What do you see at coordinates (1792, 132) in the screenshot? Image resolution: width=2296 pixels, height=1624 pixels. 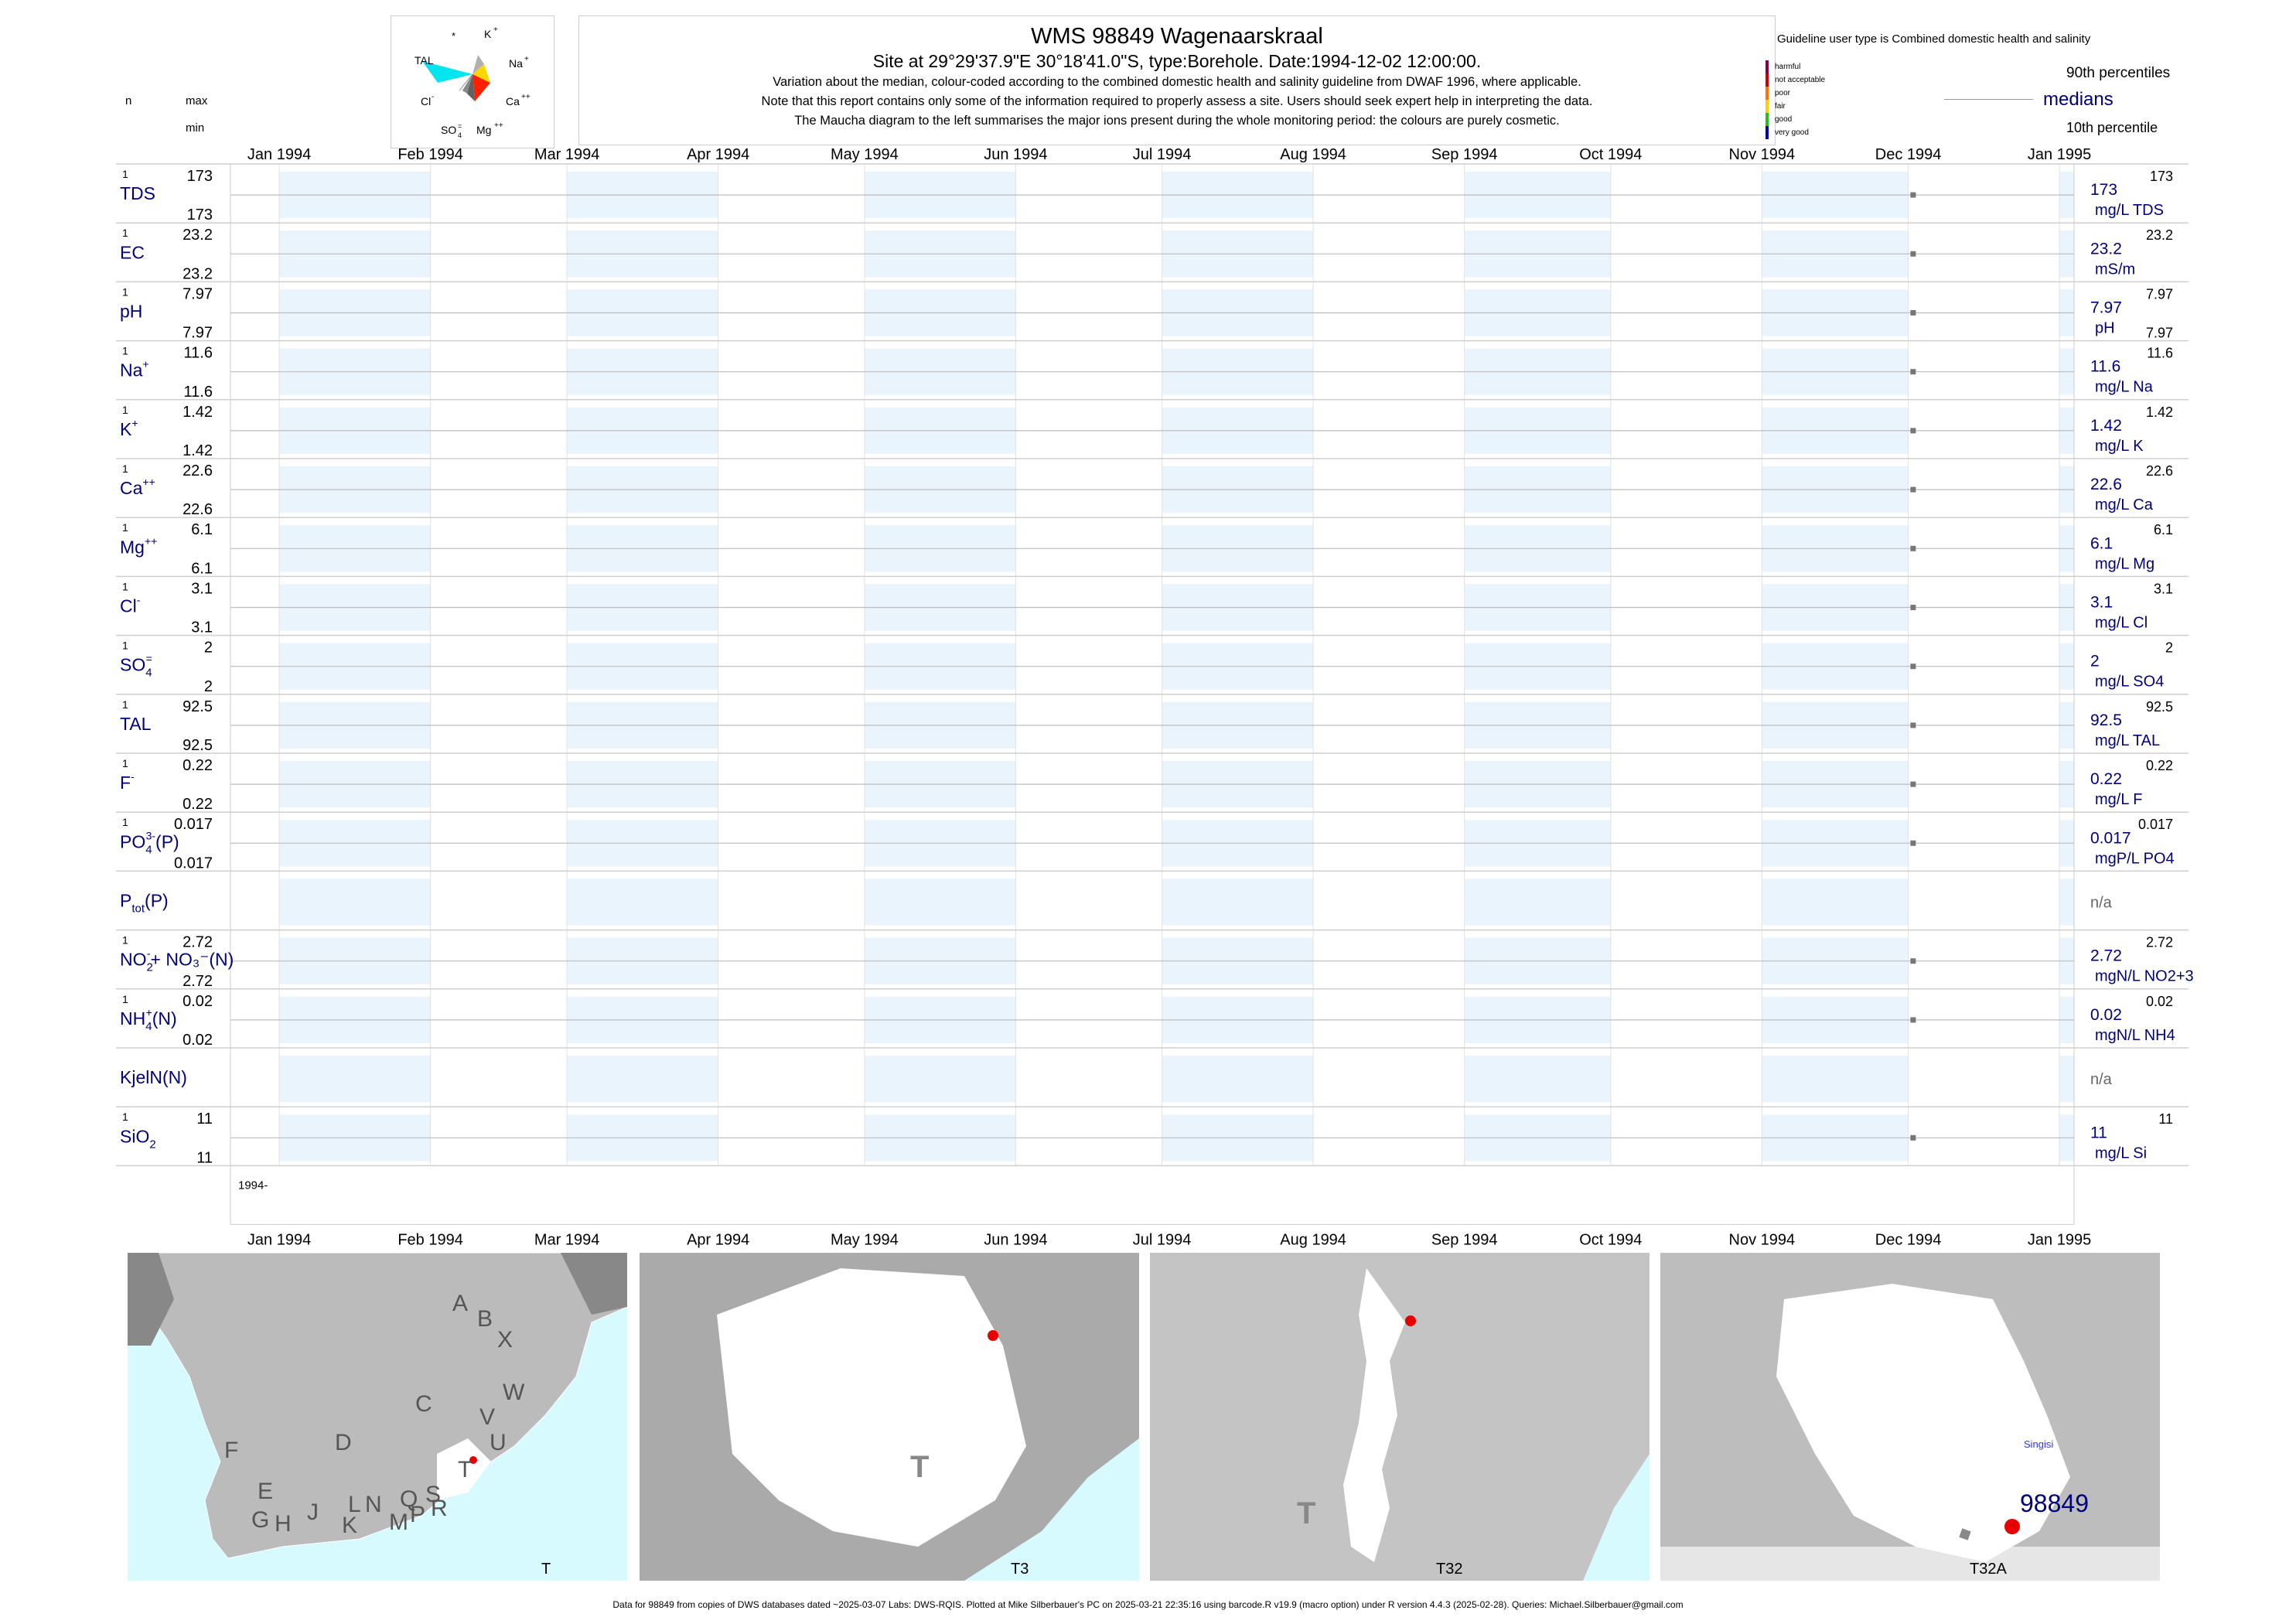 I see `guideline-label: very good` at bounding box center [1792, 132].